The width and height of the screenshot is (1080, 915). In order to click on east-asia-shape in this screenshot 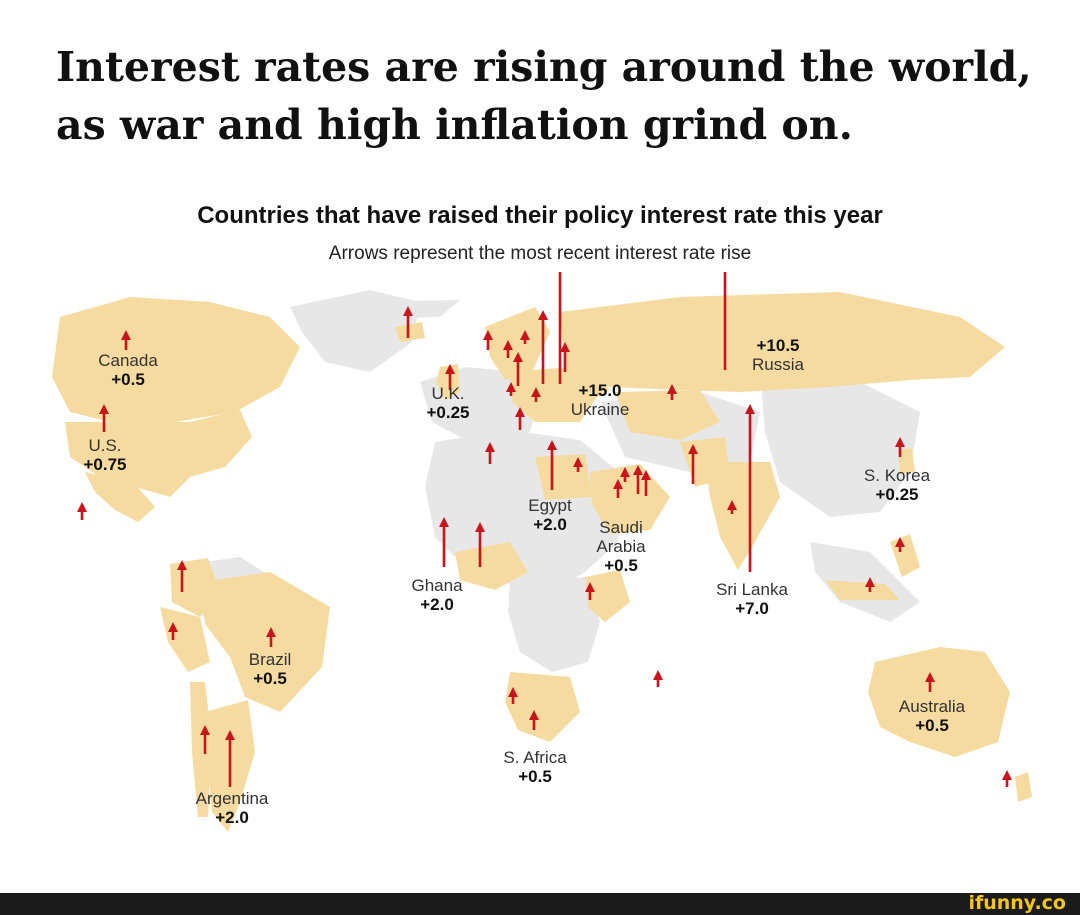, I will do `click(840, 444)`.